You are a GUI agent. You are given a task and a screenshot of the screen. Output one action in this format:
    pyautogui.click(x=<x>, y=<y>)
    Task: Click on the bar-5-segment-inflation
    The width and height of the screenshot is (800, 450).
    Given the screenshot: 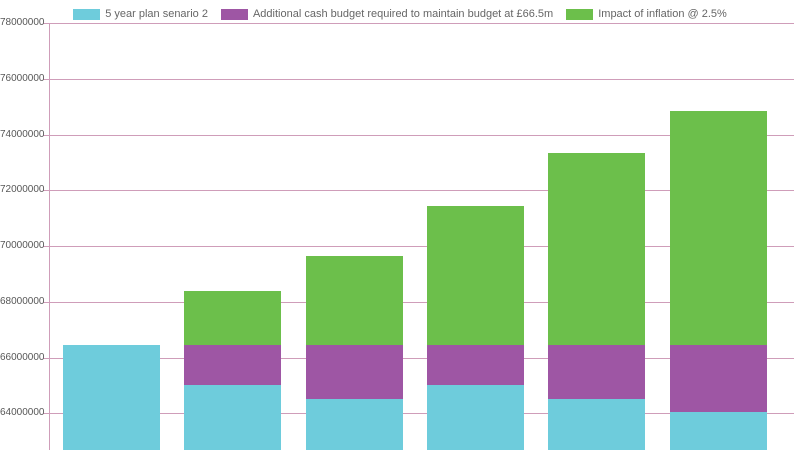 What is the action you would take?
    pyautogui.click(x=596, y=248)
    